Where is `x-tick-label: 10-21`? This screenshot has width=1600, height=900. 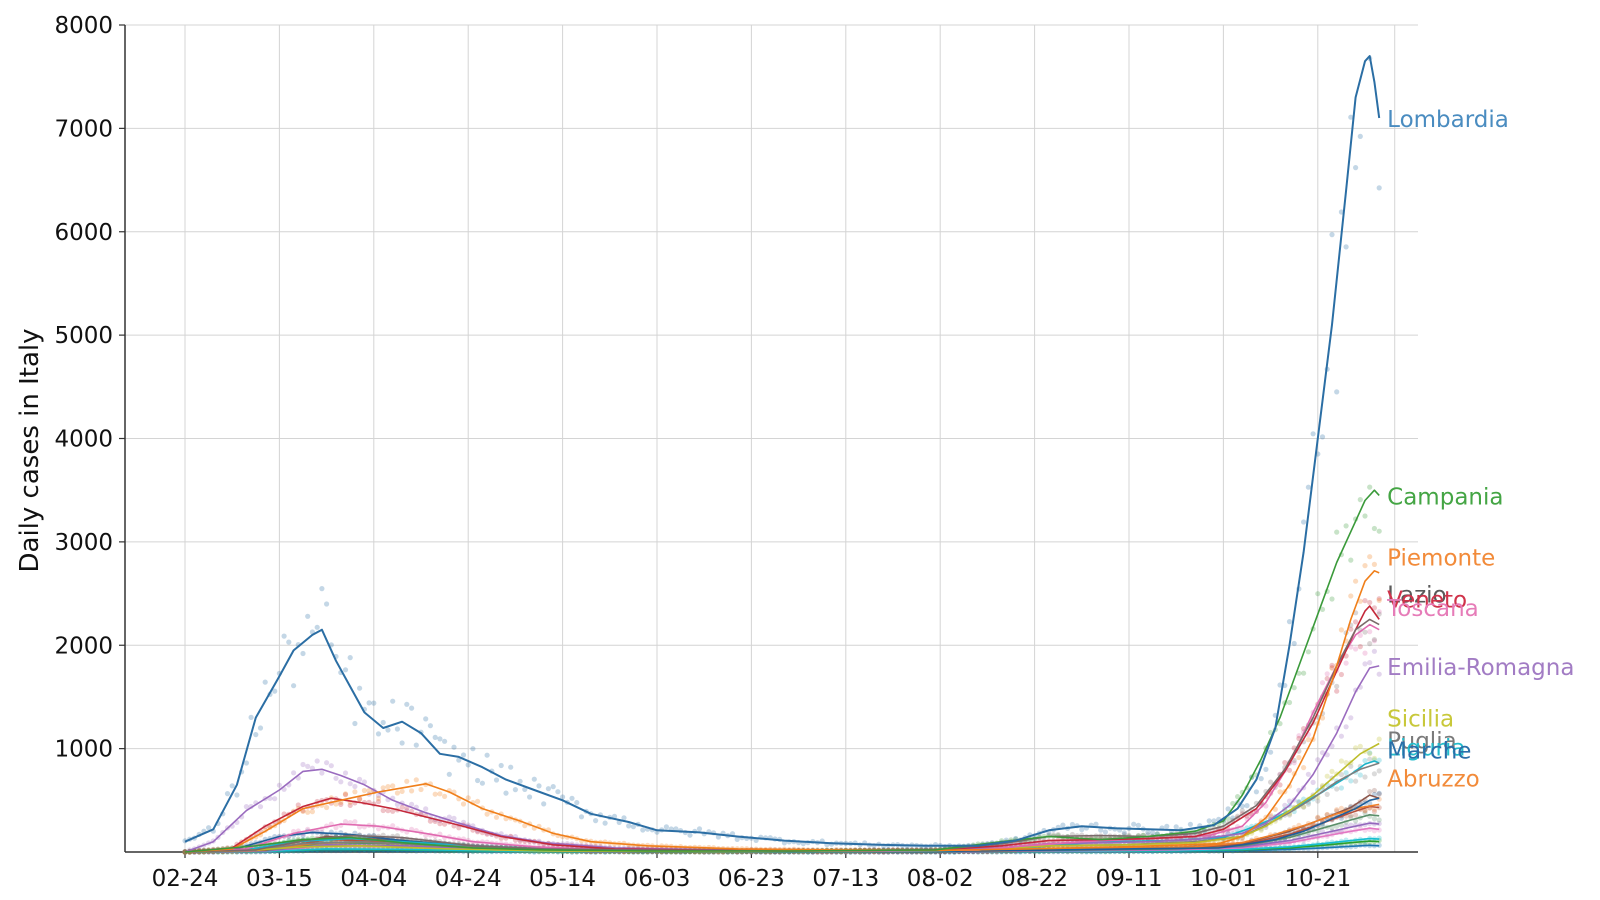
x-tick-label: 10-21 is located at coordinates (1317, 879).